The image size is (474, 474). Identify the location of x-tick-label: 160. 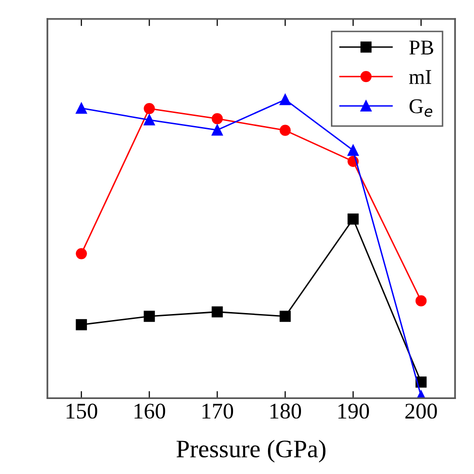
(150, 411).